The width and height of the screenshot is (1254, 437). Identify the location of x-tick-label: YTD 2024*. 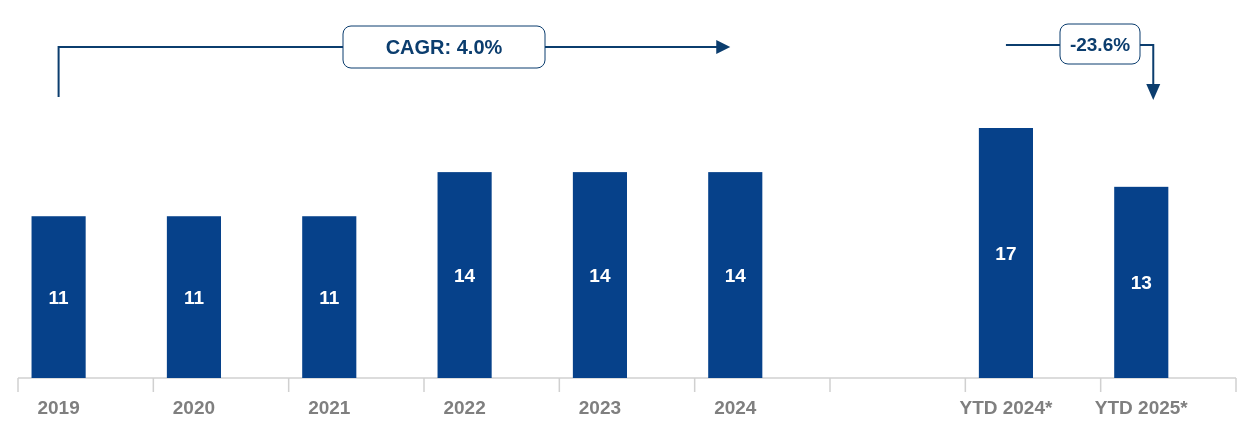
(1006, 407).